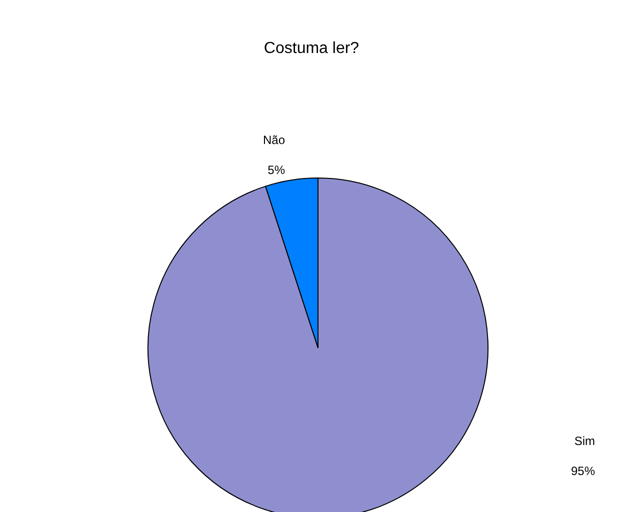  Describe the element at coordinates (274, 140) in the screenshot. I see `slice-label: Não` at that location.